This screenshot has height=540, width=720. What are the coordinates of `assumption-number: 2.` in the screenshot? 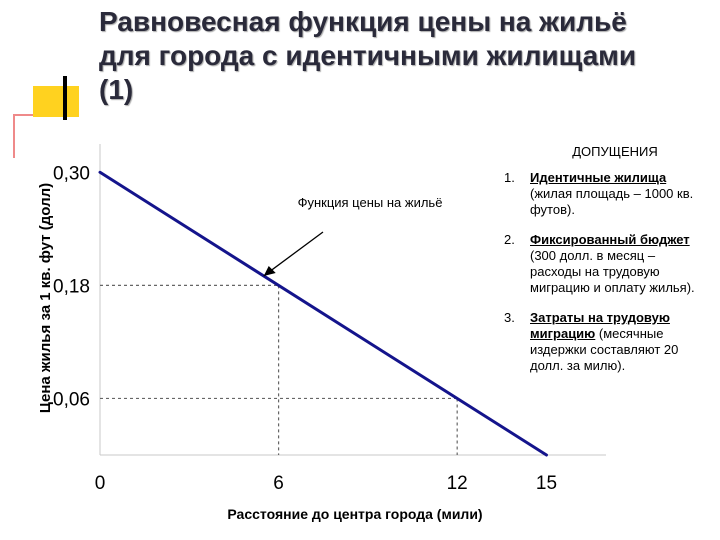 It's located at (509, 239).